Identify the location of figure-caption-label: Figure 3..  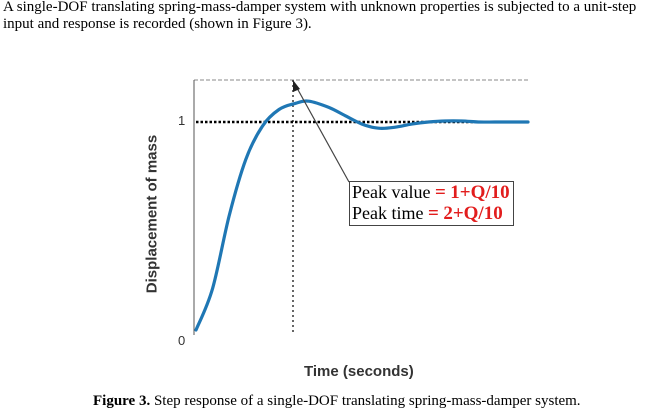
(122, 401).